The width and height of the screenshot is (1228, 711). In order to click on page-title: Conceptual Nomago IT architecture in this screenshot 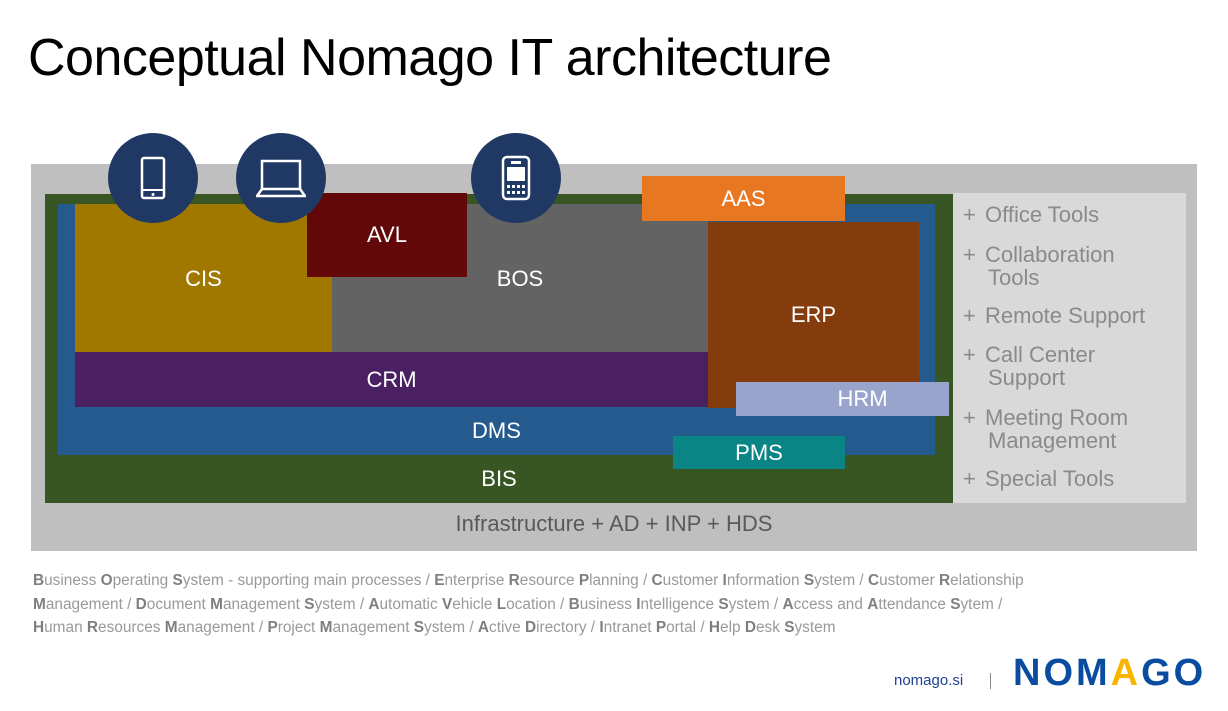, I will do `click(430, 58)`.